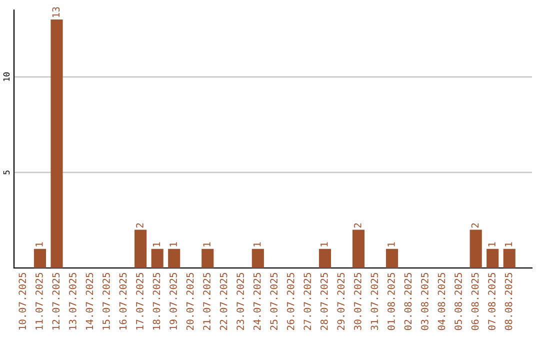 The height and width of the screenshot is (340, 540). What do you see at coordinates (391, 301) in the screenshot?
I see `x-tick-label: 01.08.2025` at bounding box center [391, 301].